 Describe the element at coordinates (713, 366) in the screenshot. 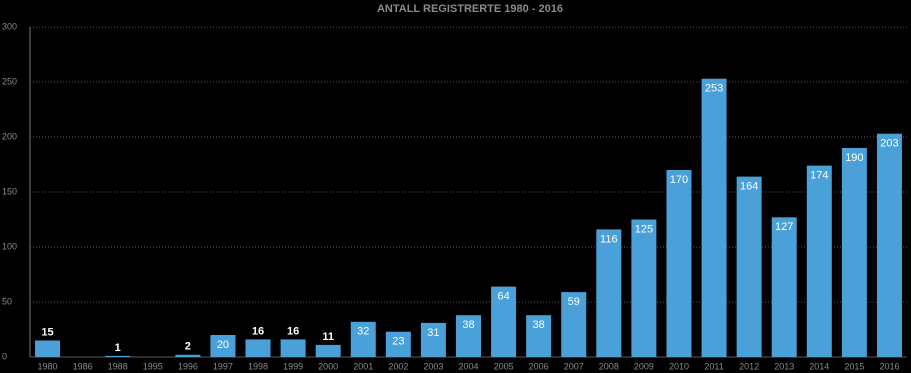

I see `x-tick-label: 2011` at that location.